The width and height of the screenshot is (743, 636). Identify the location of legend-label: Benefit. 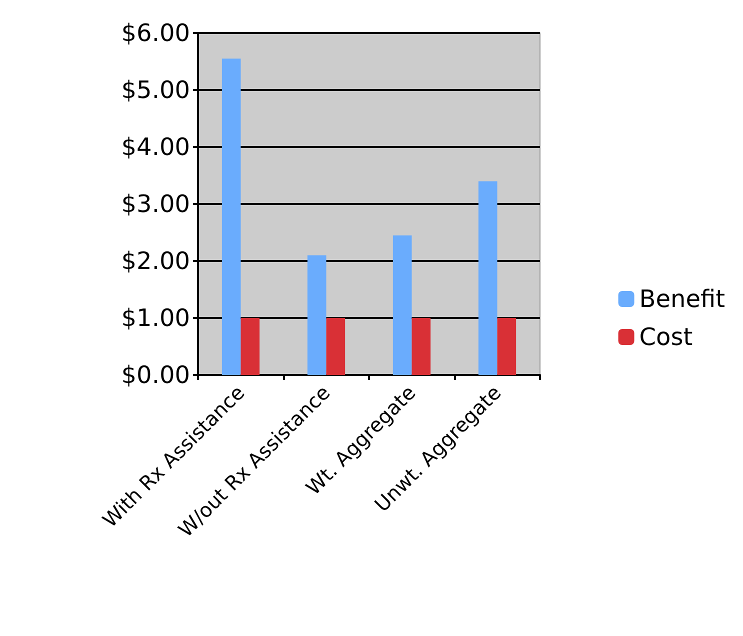
(682, 299).